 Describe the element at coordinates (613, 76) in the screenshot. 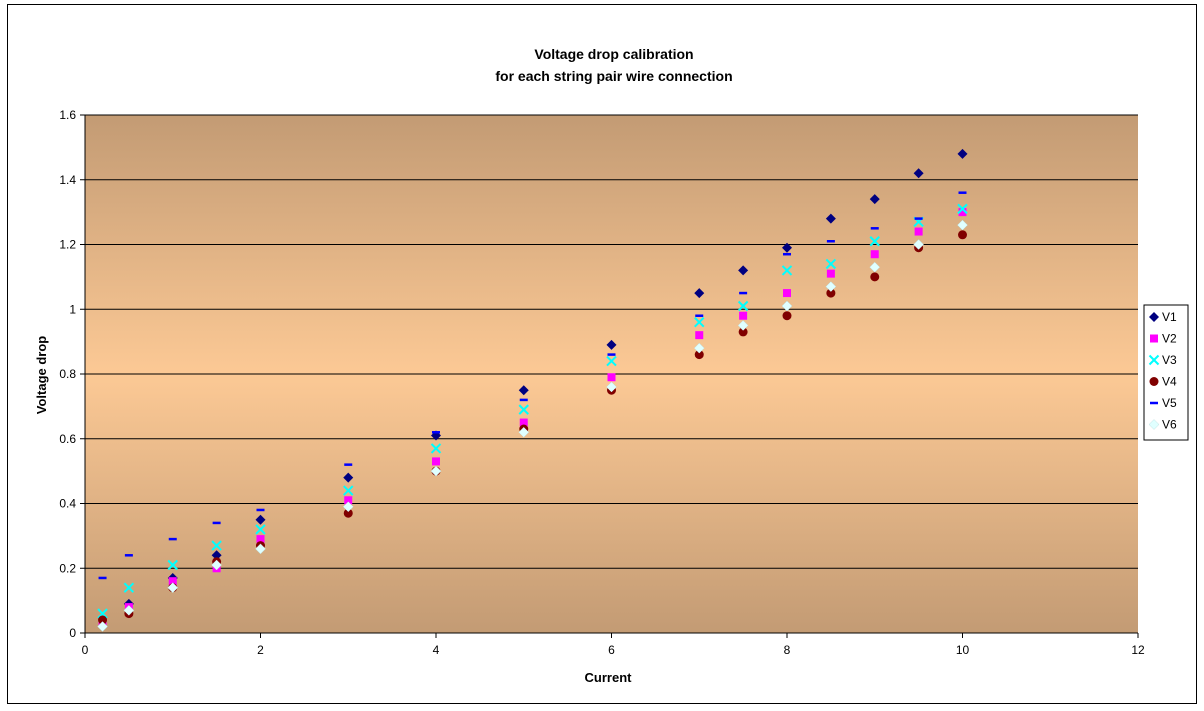

I see `chart-subtitle: for each string pair wire connection` at that location.